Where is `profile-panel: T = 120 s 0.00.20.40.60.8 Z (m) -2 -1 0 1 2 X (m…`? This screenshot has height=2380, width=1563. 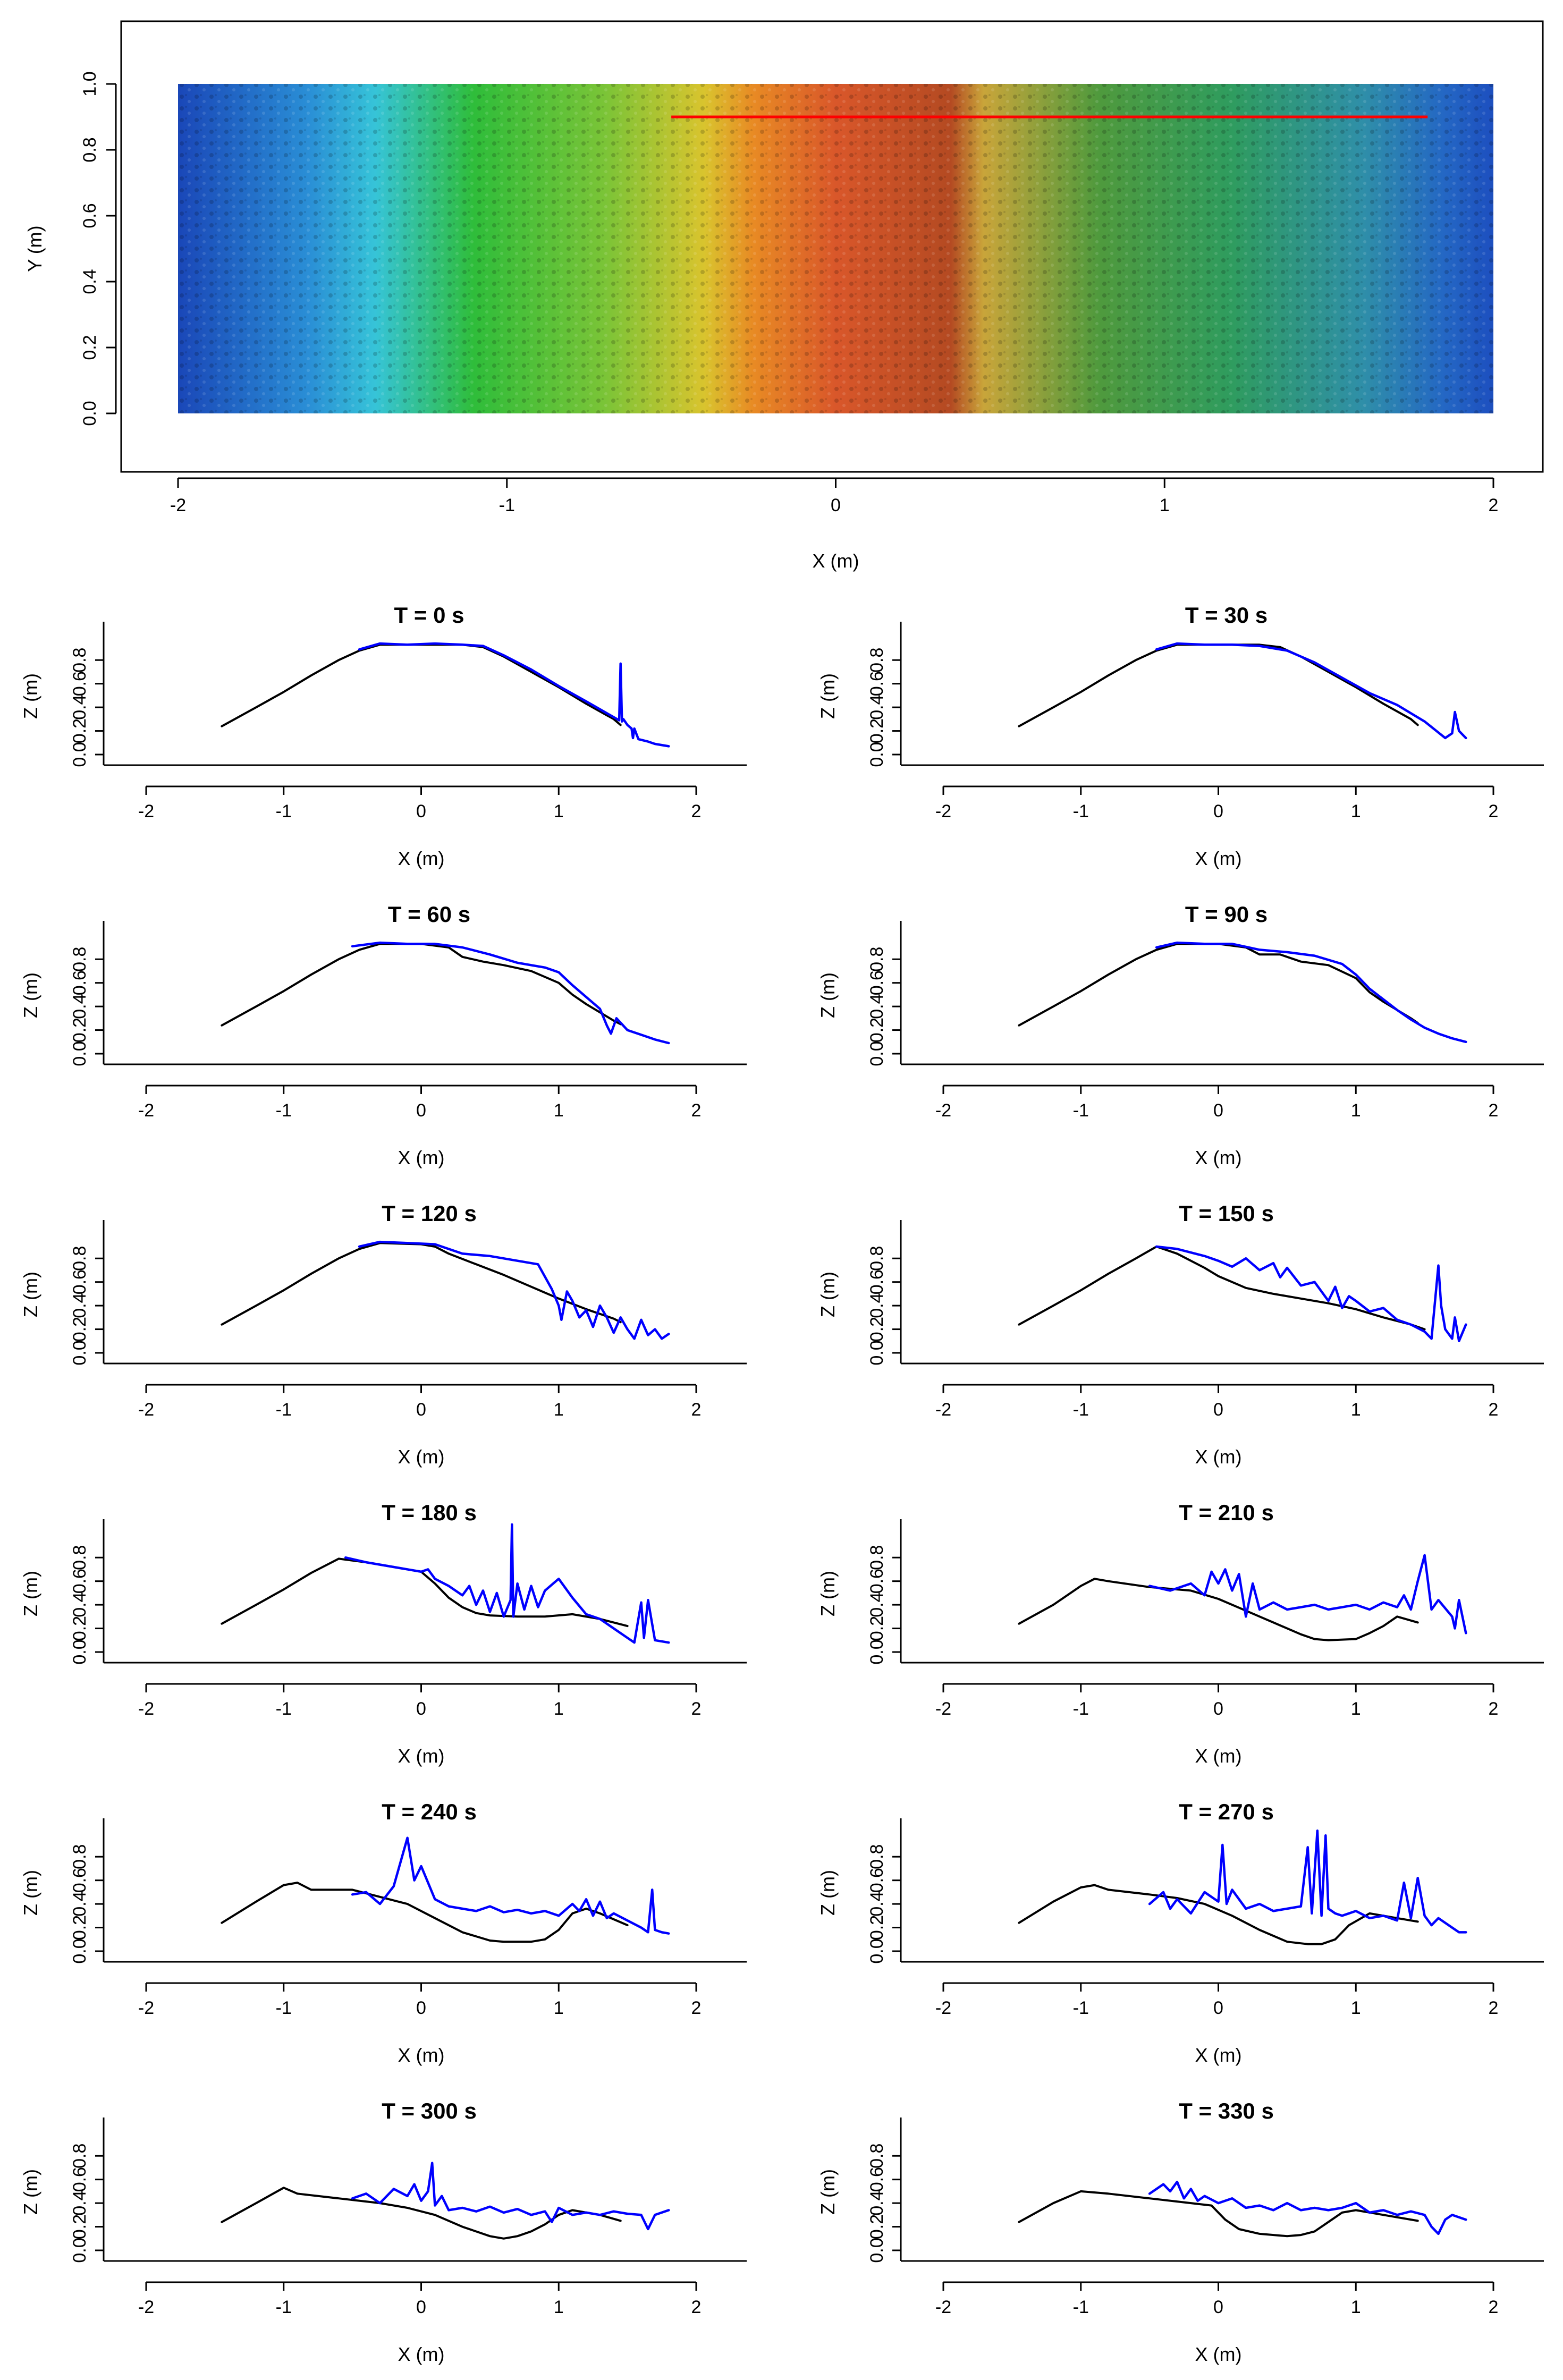 profile-panel: T = 120 s 0.00.20.40.60.8 Z (m) -2 -1 0 1 2 X (m… is located at coordinates (383, 1334).